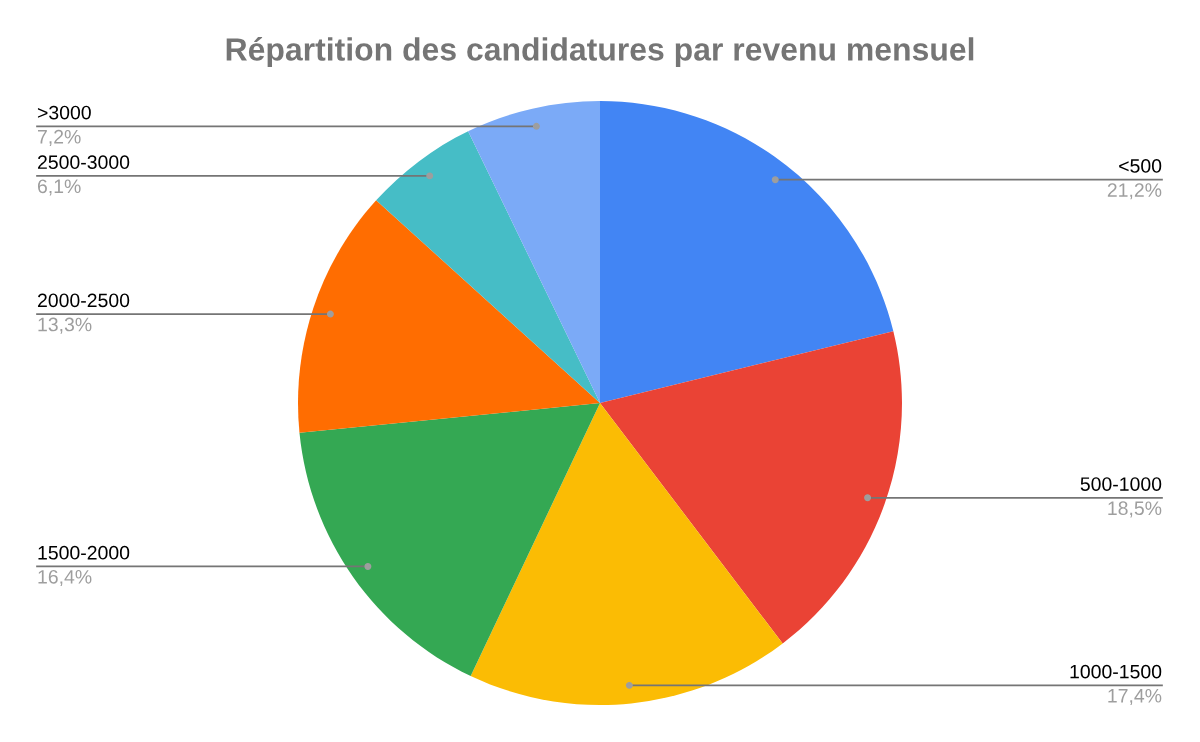 The image size is (1200, 742). I want to click on chart-title: Répartition des candidatures par revenu mensuel, so click(600, 52).